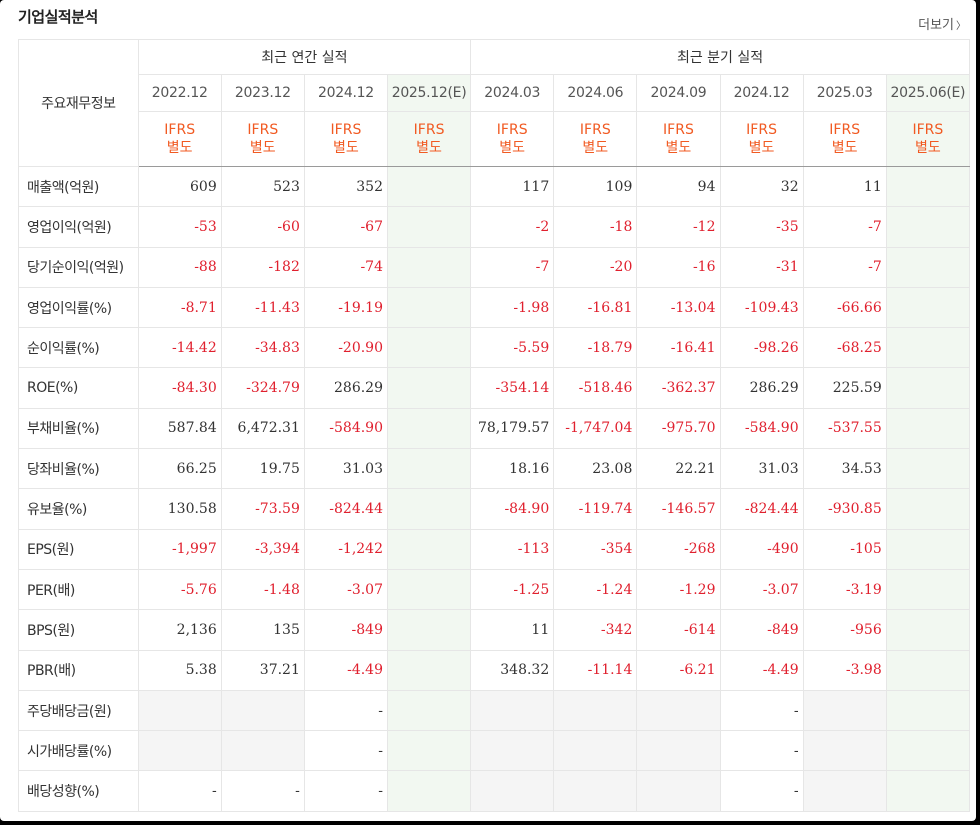  I want to click on table-cell: -105, so click(844, 549).